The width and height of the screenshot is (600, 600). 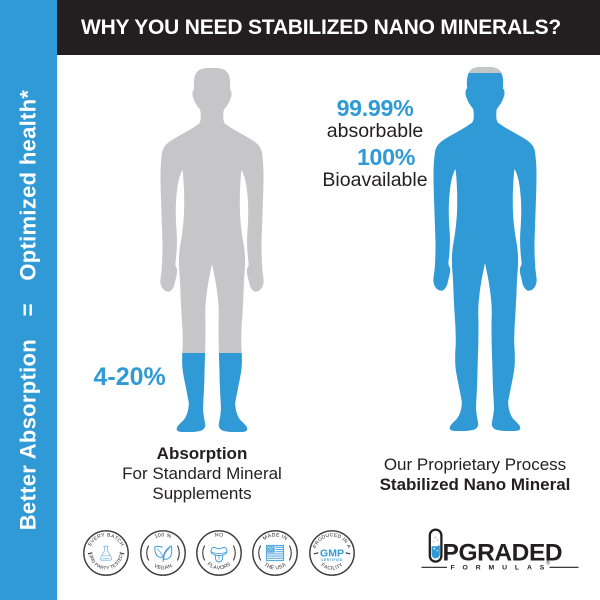 What do you see at coordinates (109, 535) in the screenshot?
I see `svg-text: B` at bounding box center [109, 535].